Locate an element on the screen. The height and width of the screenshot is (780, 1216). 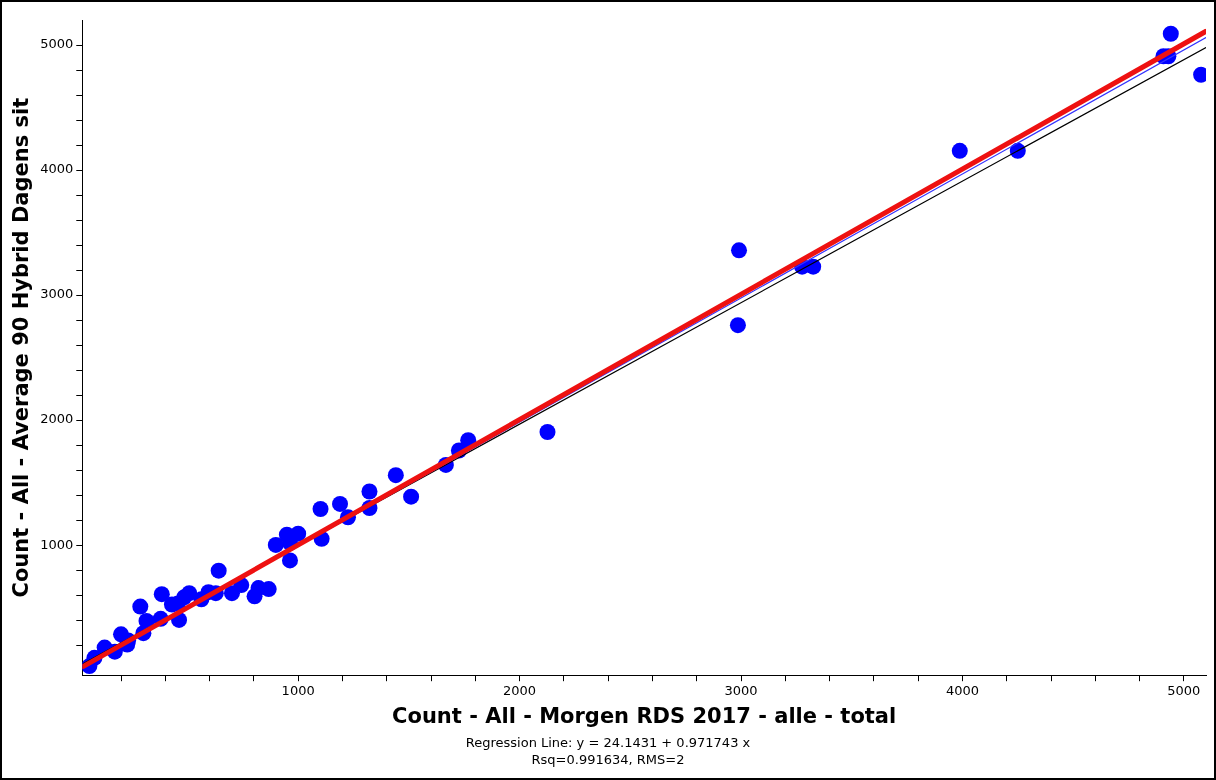
text: Rsq=0.991634, RMS=2 is located at coordinates (608, 759).